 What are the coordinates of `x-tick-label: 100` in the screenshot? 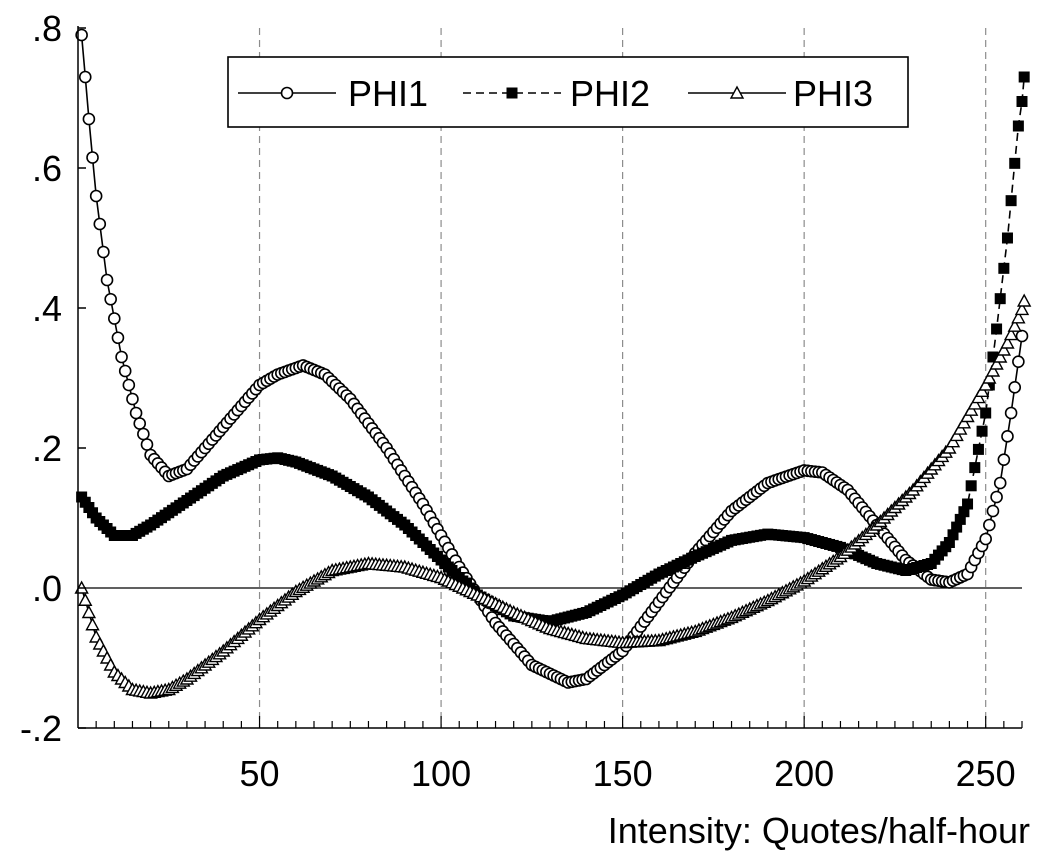 It's located at (441, 773).